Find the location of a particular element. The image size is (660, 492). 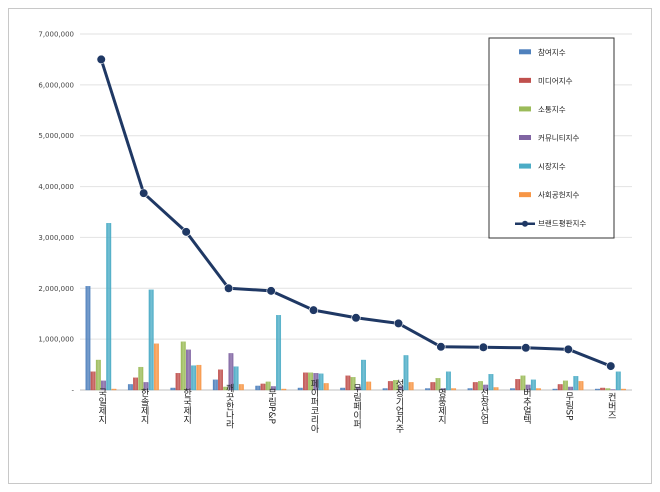

legend-label: 사회공헌지수 is located at coordinates (558, 195).